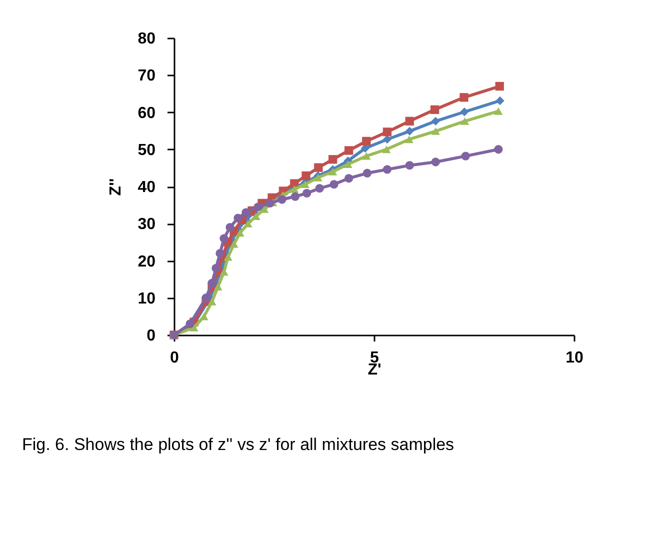 The image size is (669, 542). What do you see at coordinates (147, 39) in the screenshot?
I see `y-tick-label: 80` at bounding box center [147, 39].